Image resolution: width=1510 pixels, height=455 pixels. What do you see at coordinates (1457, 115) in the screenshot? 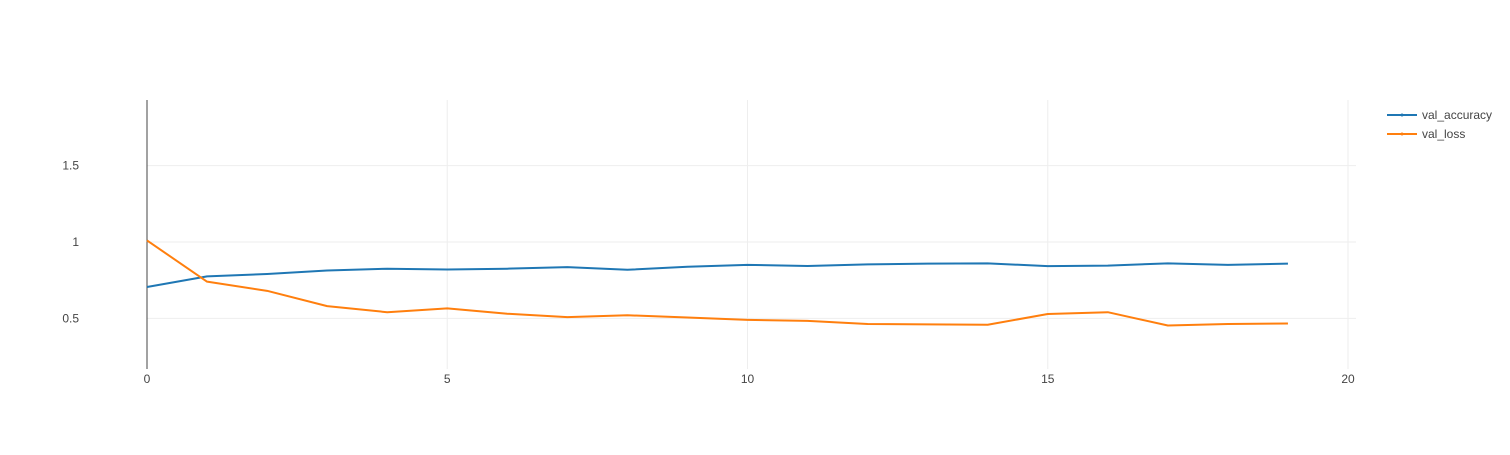
I see `legend-label: val_accuracy` at bounding box center [1457, 115].